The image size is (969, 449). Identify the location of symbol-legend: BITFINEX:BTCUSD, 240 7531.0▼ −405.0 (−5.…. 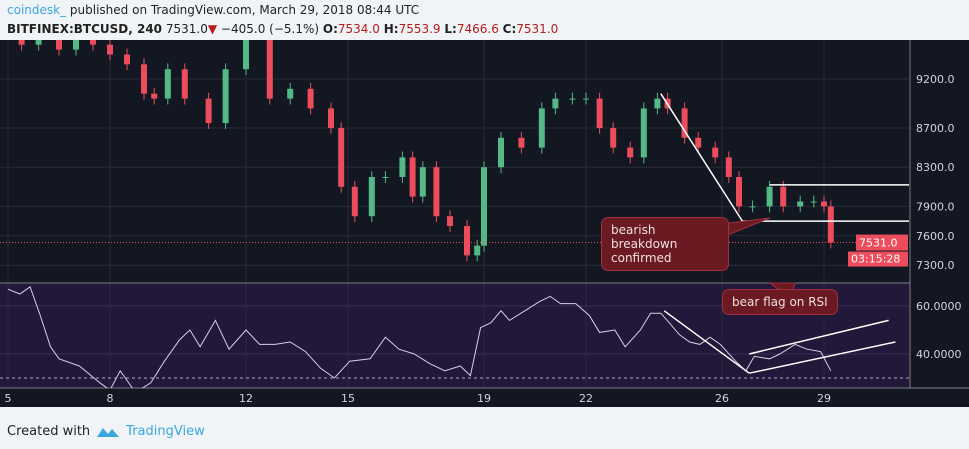
(282, 29).